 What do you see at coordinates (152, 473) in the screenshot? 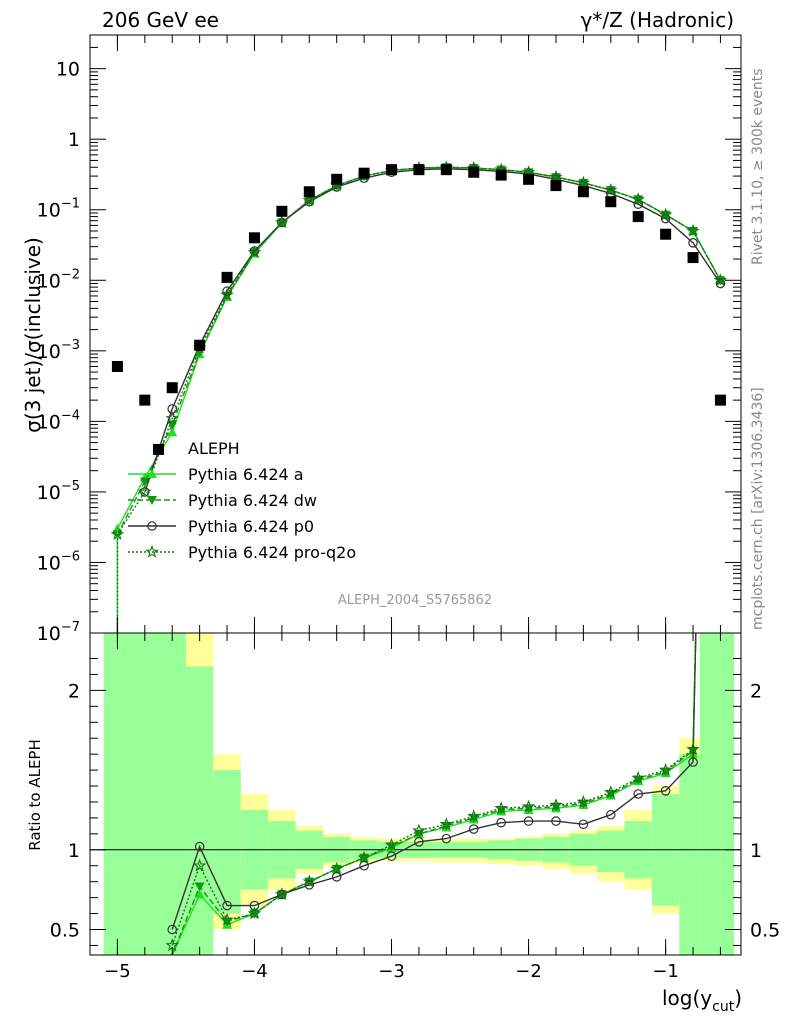
I see `legend-marker-a` at bounding box center [152, 473].